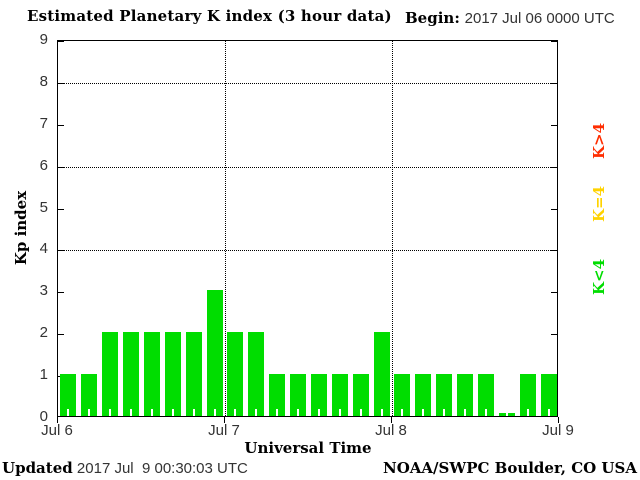 This screenshot has height=480, width=640. I want to click on x-tick-label: Jul 9, so click(558, 430).